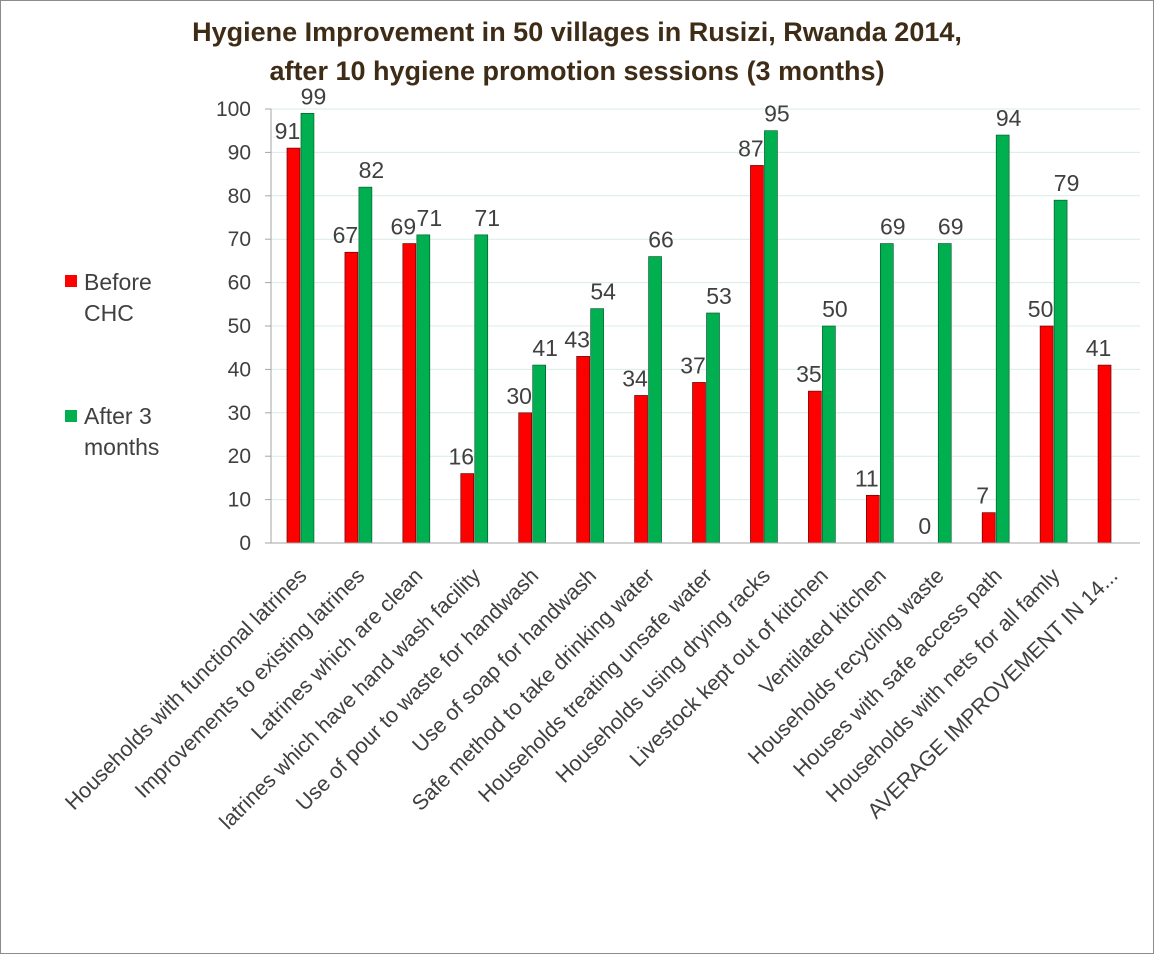 Image resolution: width=1154 pixels, height=954 pixels. I want to click on y-tick-label: 10, so click(239, 500).